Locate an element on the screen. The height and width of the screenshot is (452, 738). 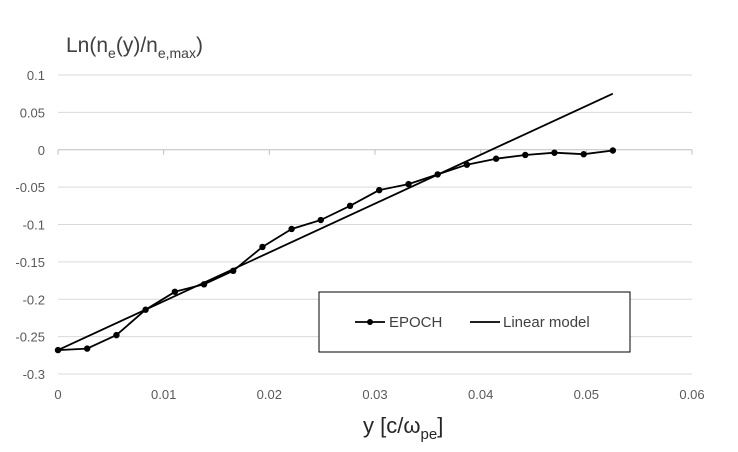
y-tick-label: -0.1 is located at coordinates (34, 225).